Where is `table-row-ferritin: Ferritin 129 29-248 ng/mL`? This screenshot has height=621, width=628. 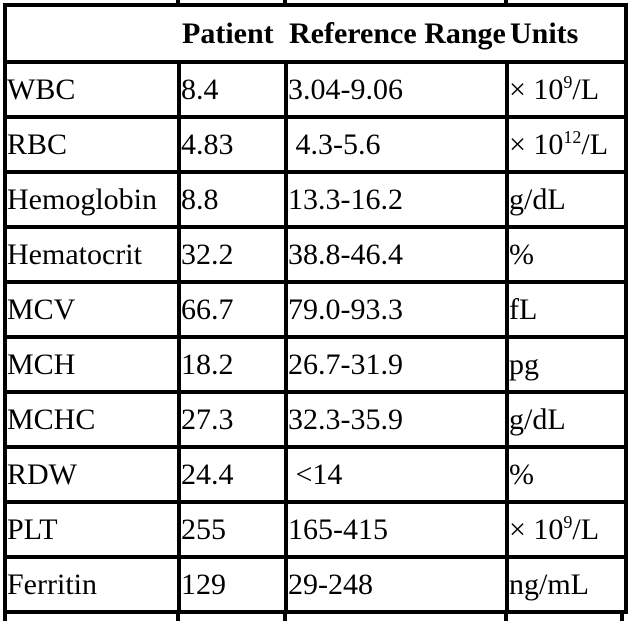
table-row-ferritin: Ferritin 129 29-248 ng/mL is located at coordinates (315, 584).